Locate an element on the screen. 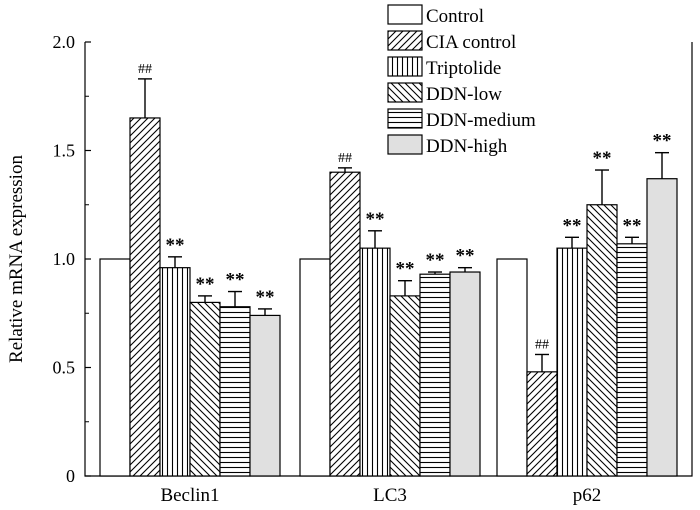 Image resolution: width=700 pixels, height=510 pixels. x-tick-label: Beclin1 is located at coordinates (189, 495).